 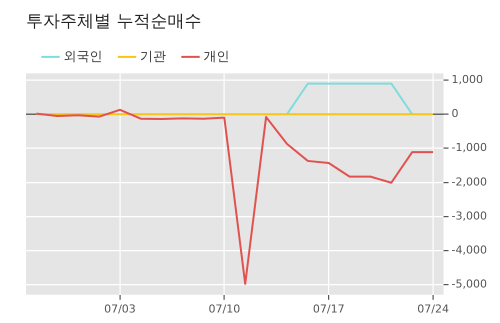 What do you see at coordinates (114, 22) in the screenshot?
I see `chart-title: 투자주체별 누적순매수` at bounding box center [114, 22].